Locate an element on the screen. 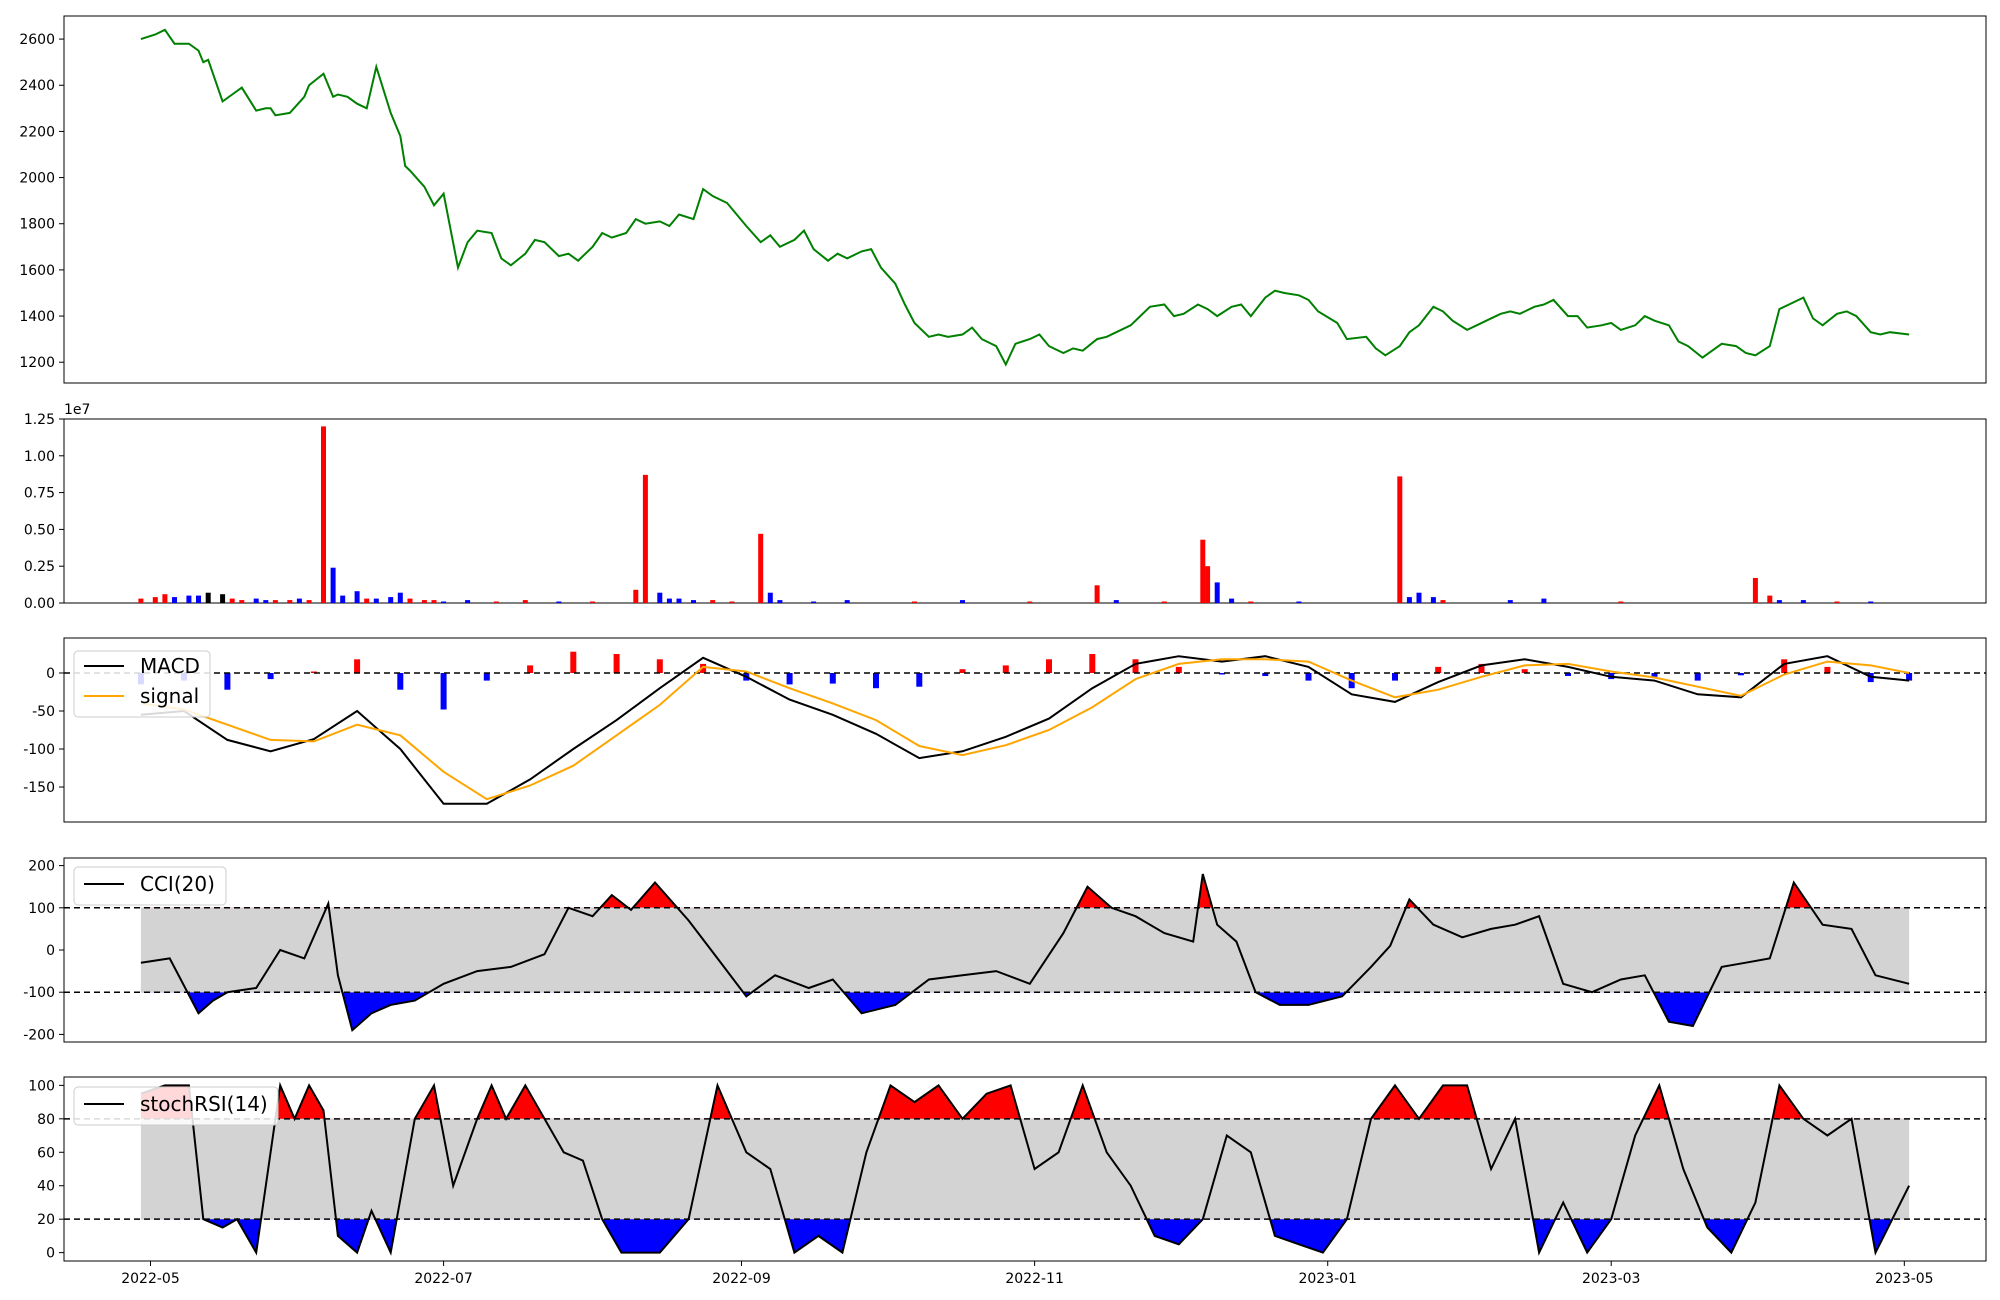 This screenshot has height=1300, width=2000. y-tick-label: 1400 is located at coordinates (37, 317).